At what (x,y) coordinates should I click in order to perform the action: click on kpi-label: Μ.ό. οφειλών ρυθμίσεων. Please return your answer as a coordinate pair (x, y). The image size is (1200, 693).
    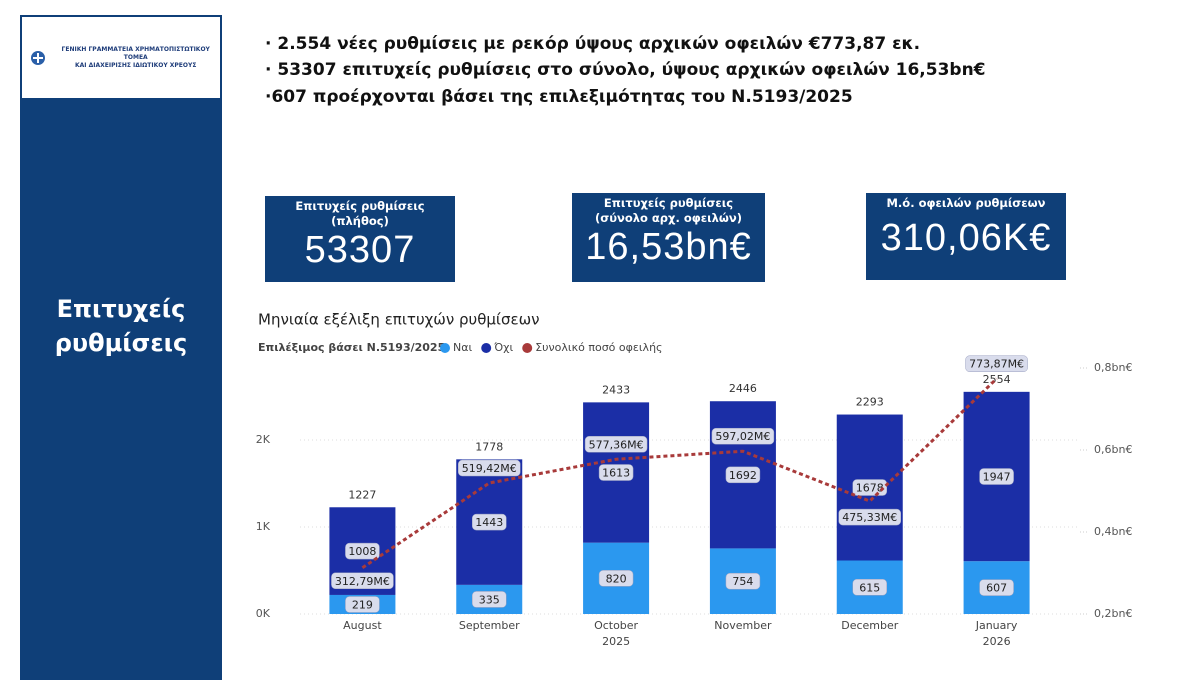
    Looking at the image, I should click on (966, 203).